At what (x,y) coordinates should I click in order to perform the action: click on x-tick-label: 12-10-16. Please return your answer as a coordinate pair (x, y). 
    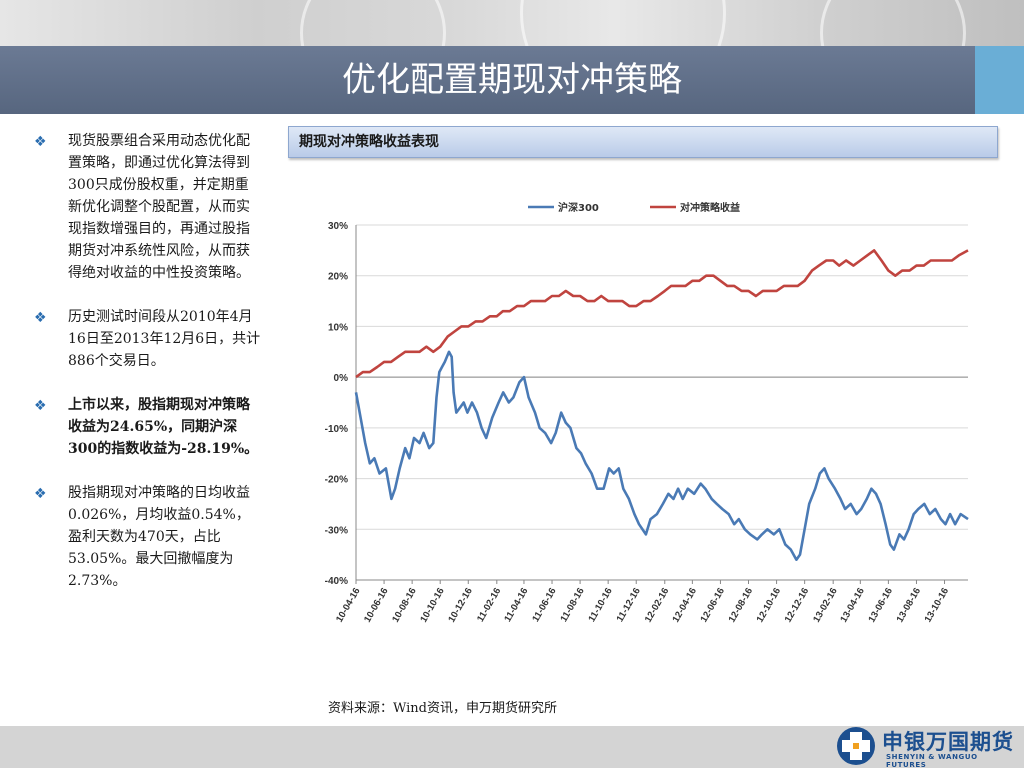
    Looking at the image, I should click on (769, 605).